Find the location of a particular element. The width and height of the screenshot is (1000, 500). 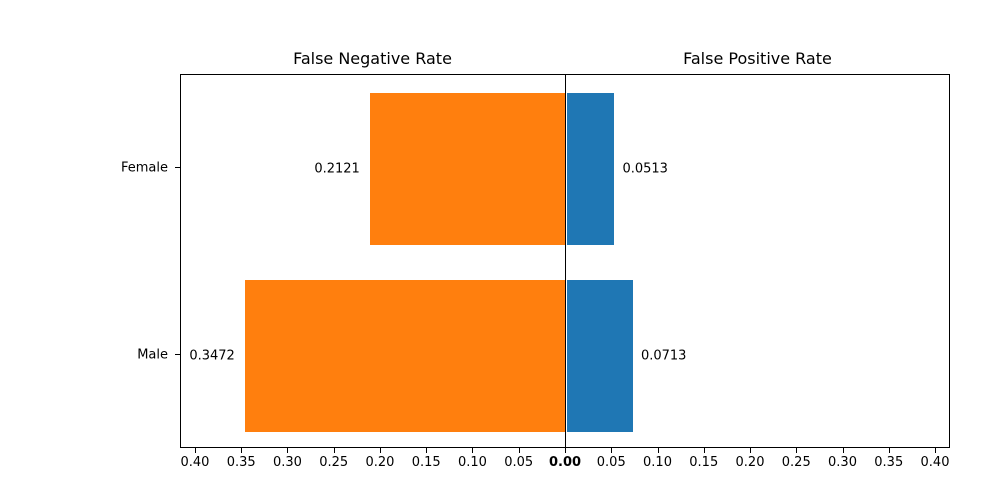

xtick-label-right-0-15: 0.15 is located at coordinates (704, 462).